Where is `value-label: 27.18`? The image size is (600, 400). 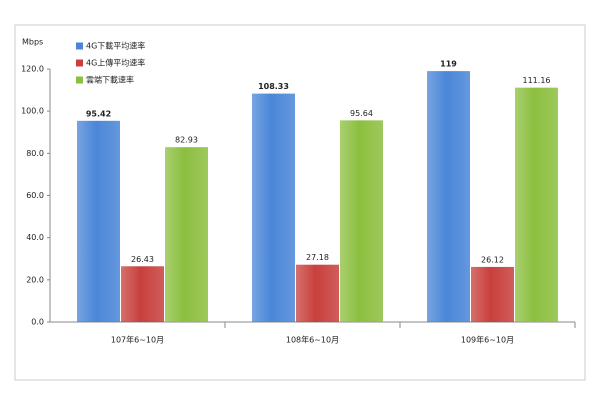
value-label: 27.18 is located at coordinates (317, 257).